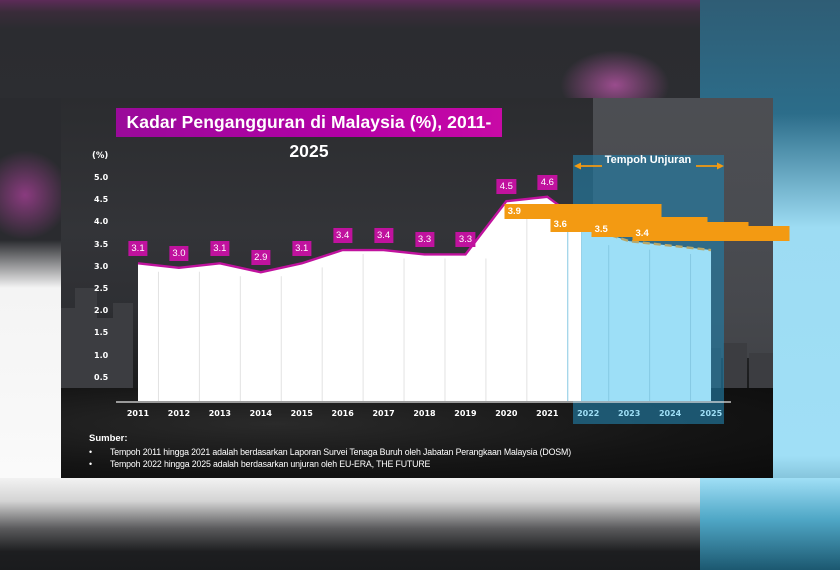 This screenshot has height=570, width=840. What do you see at coordinates (670, 413) in the screenshot?
I see `x-tick-label: 2024` at bounding box center [670, 413].